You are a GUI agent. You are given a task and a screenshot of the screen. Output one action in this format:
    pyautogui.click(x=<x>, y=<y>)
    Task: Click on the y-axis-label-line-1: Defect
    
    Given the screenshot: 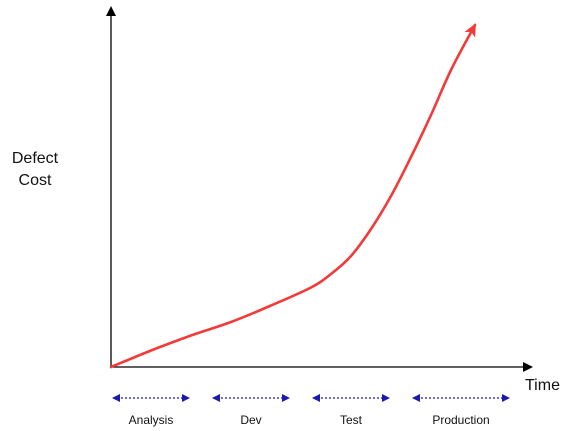 What is the action you would take?
    pyautogui.click(x=35, y=158)
    